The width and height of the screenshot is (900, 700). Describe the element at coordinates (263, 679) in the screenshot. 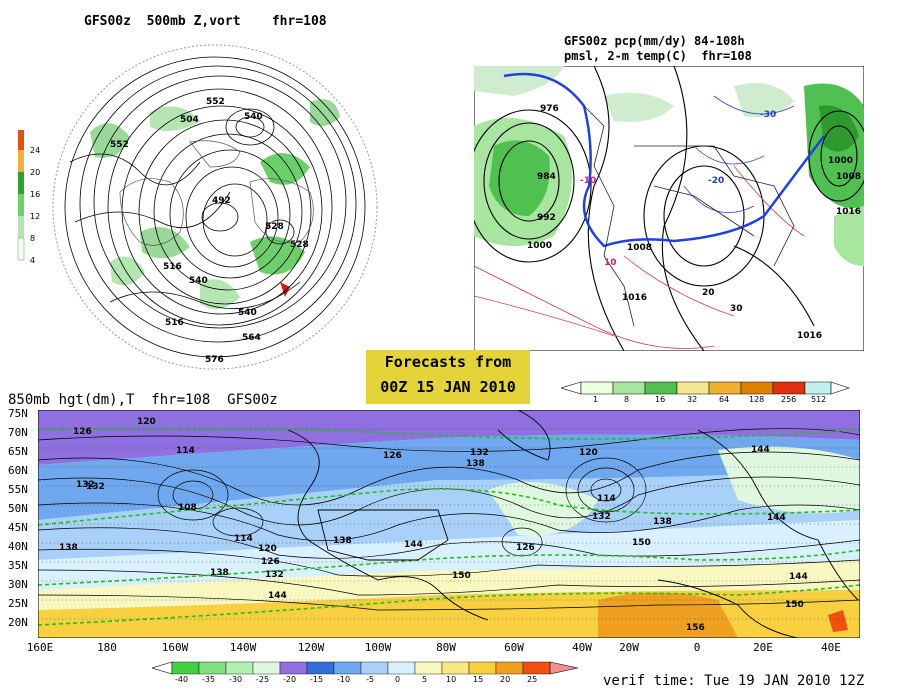

I see `temp-scale-label: -25` at that location.